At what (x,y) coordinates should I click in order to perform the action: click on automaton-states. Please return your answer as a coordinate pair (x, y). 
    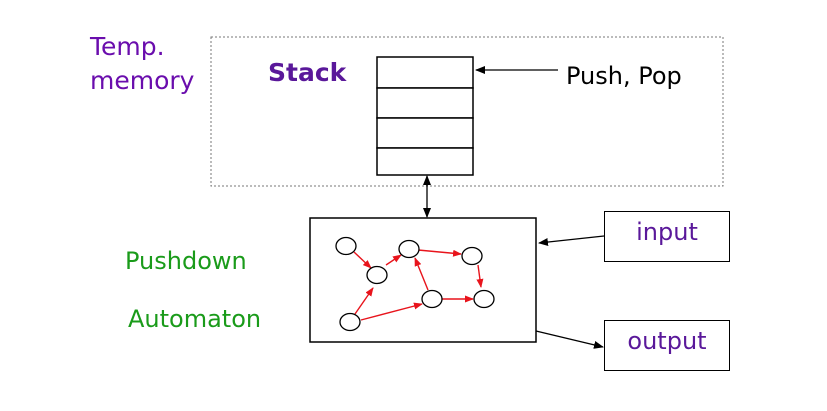
    Looking at the image, I should click on (415, 284).